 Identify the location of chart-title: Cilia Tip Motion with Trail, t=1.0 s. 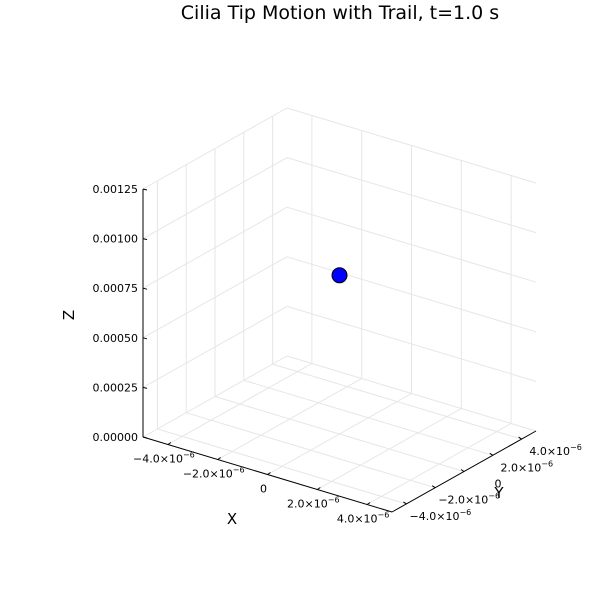
(340, 13).